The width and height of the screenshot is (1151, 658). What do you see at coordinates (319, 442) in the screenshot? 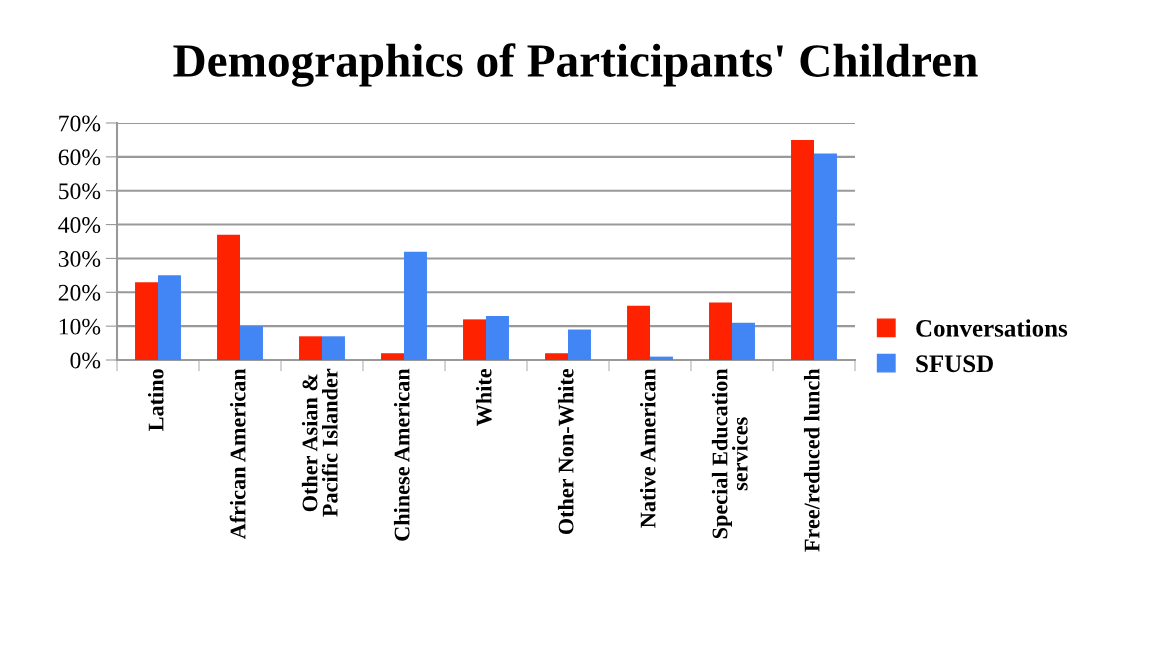
I see `x-tick-label: Other Asian & Pacific Islander` at bounding box center [319, 442].